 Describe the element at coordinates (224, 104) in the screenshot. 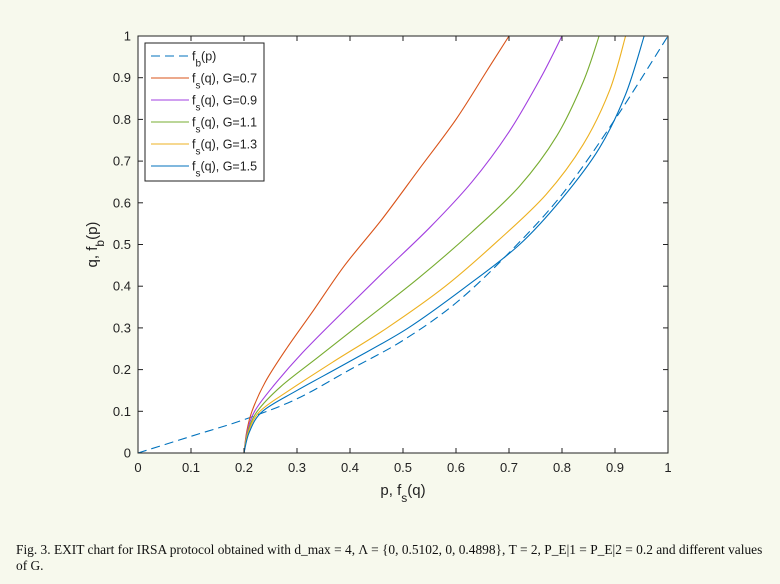

I see `legend-label: fs(q), G=0.9` at that location.